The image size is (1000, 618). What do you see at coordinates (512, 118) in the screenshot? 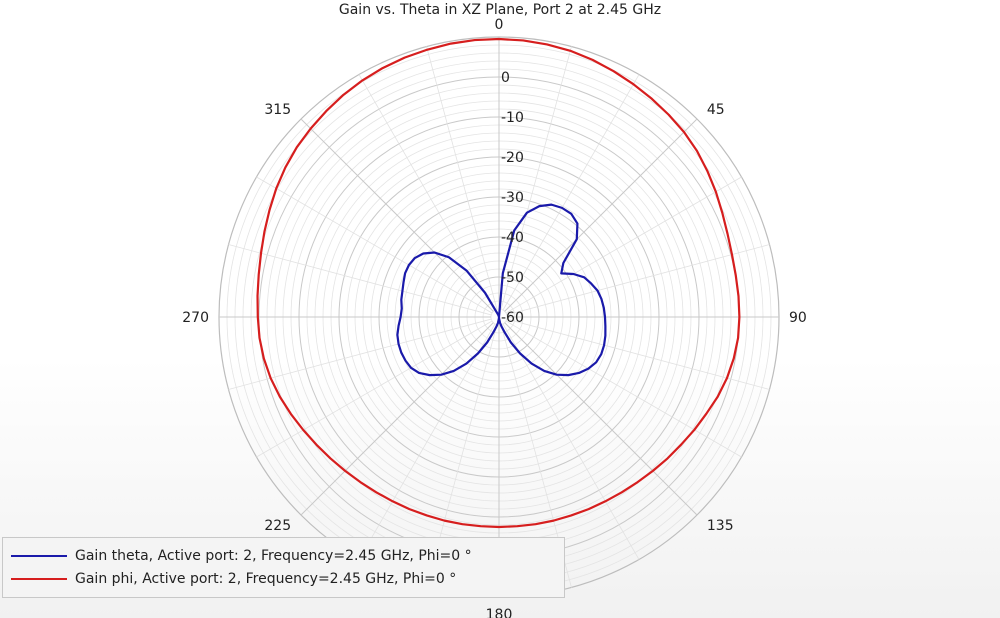
I see `radial-tick-label: -10` at bounding box center [512, 118].